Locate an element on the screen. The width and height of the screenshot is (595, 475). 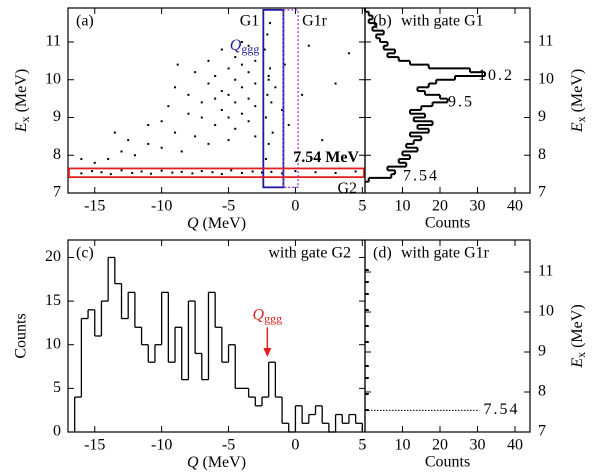
y-tick-label: 10 is located at coordinates (53, 343).